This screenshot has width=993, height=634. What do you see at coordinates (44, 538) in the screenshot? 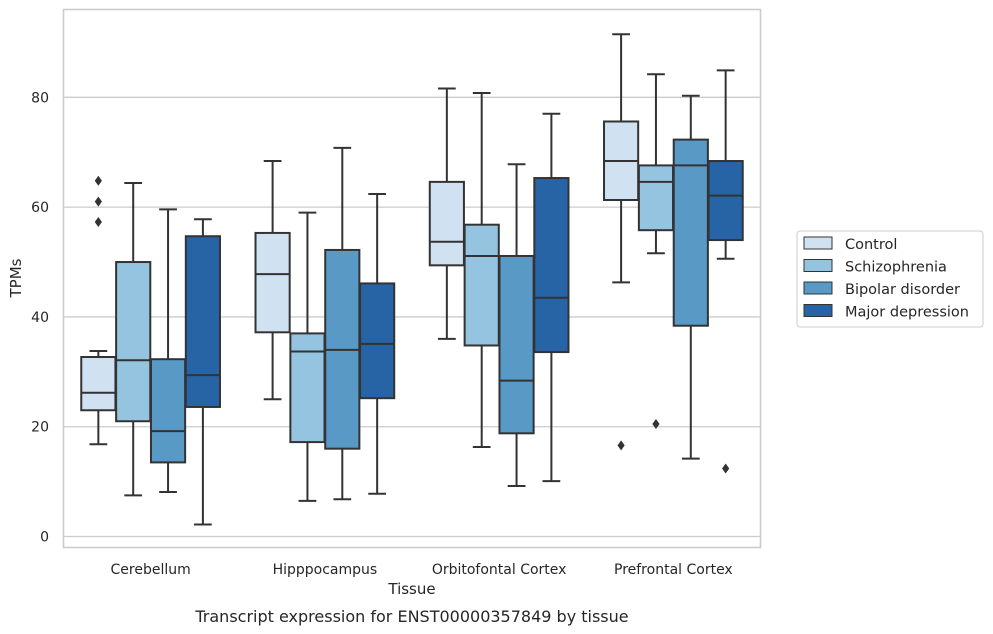
I see `y-tick-label: 0` at bounding box center [44, 538].